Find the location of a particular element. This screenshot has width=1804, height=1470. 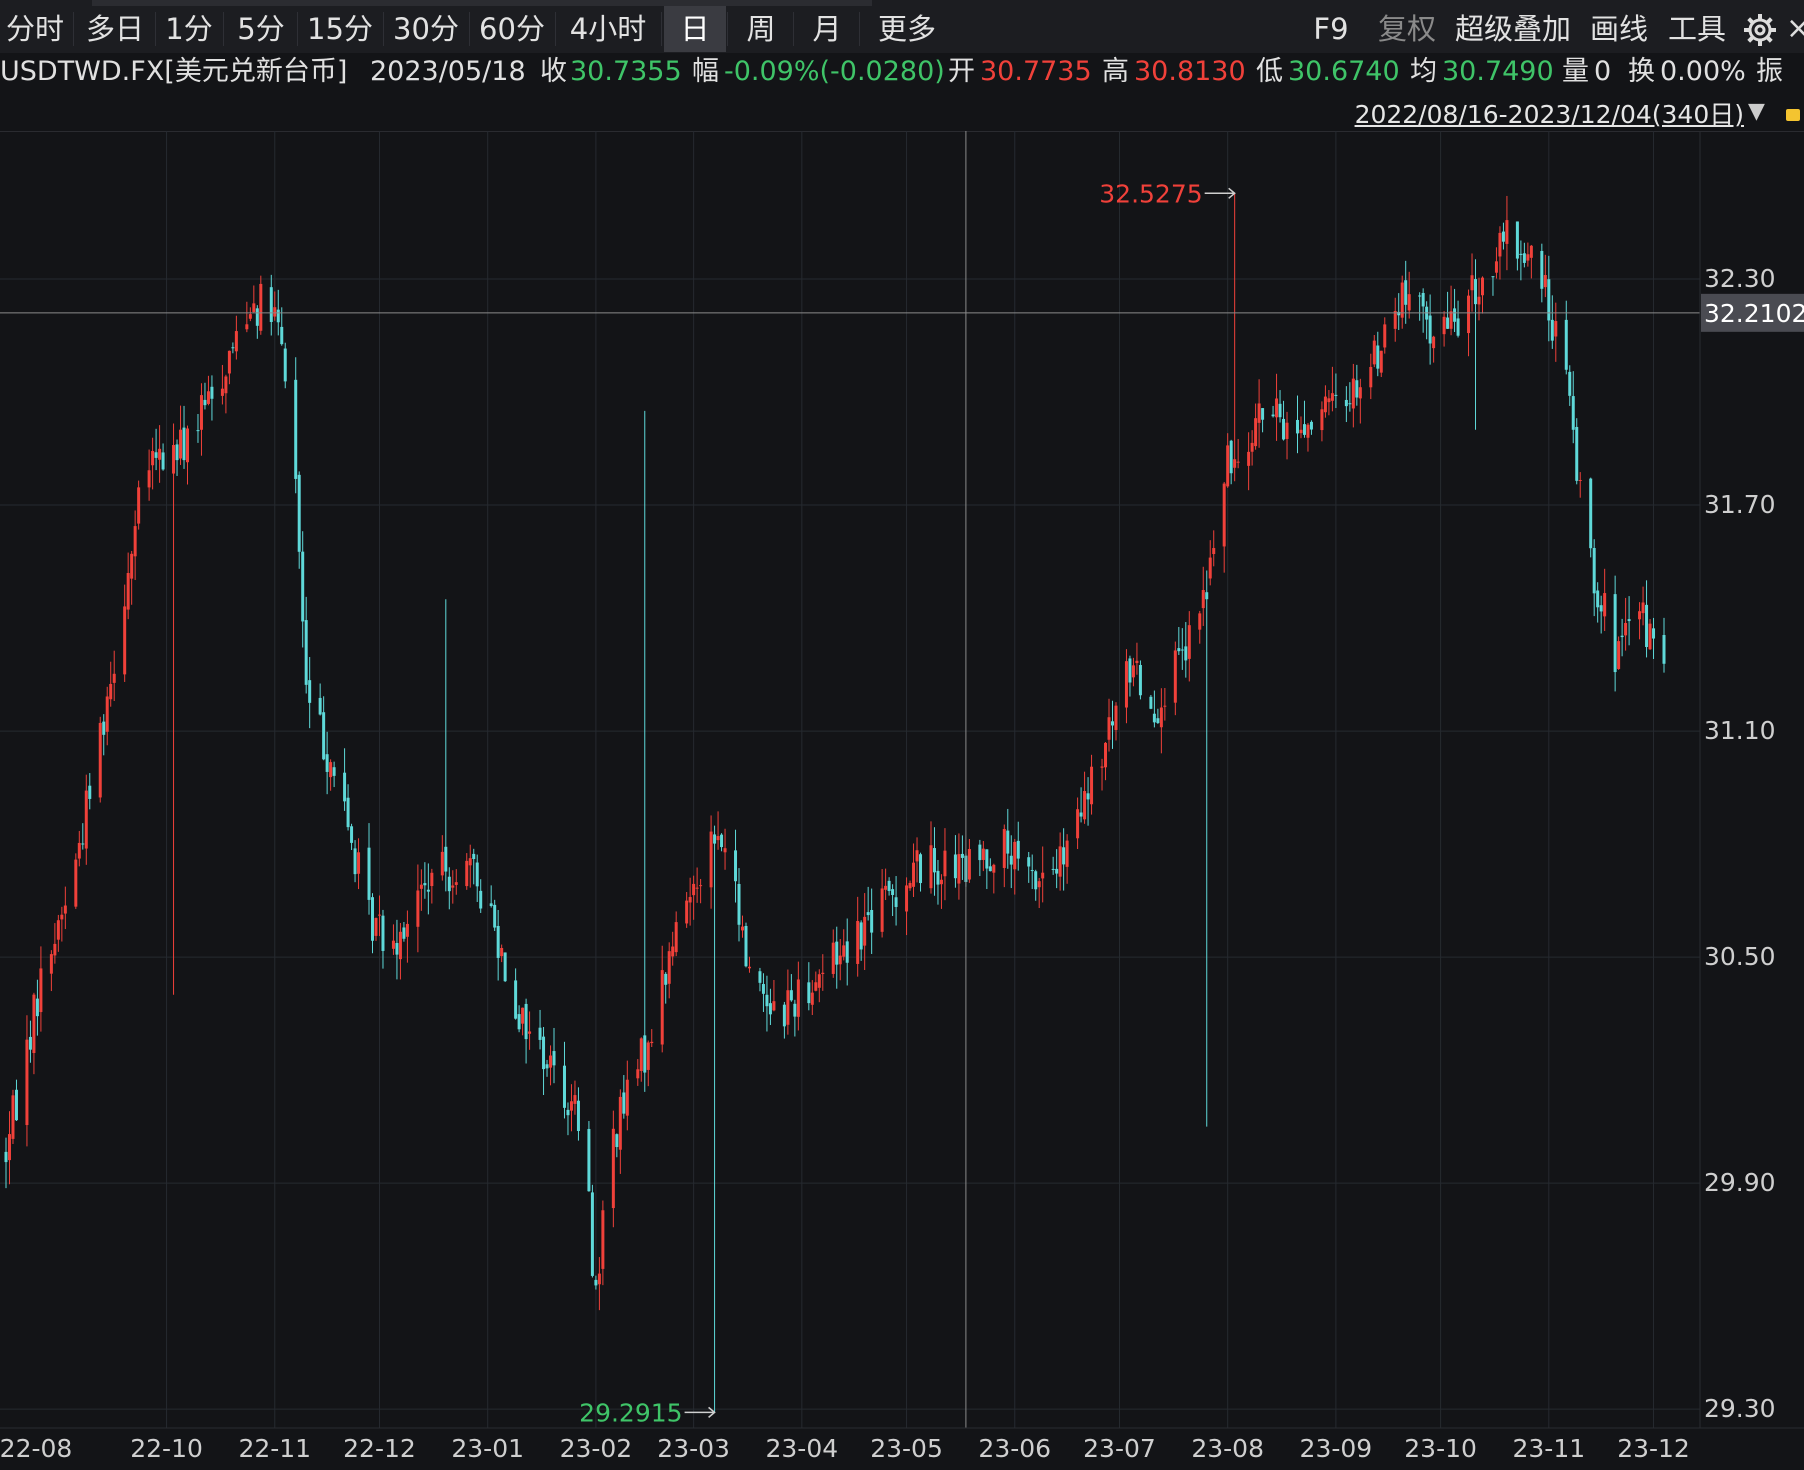

y-tick-label: 30.50 is located at coordinates (1740, 956).